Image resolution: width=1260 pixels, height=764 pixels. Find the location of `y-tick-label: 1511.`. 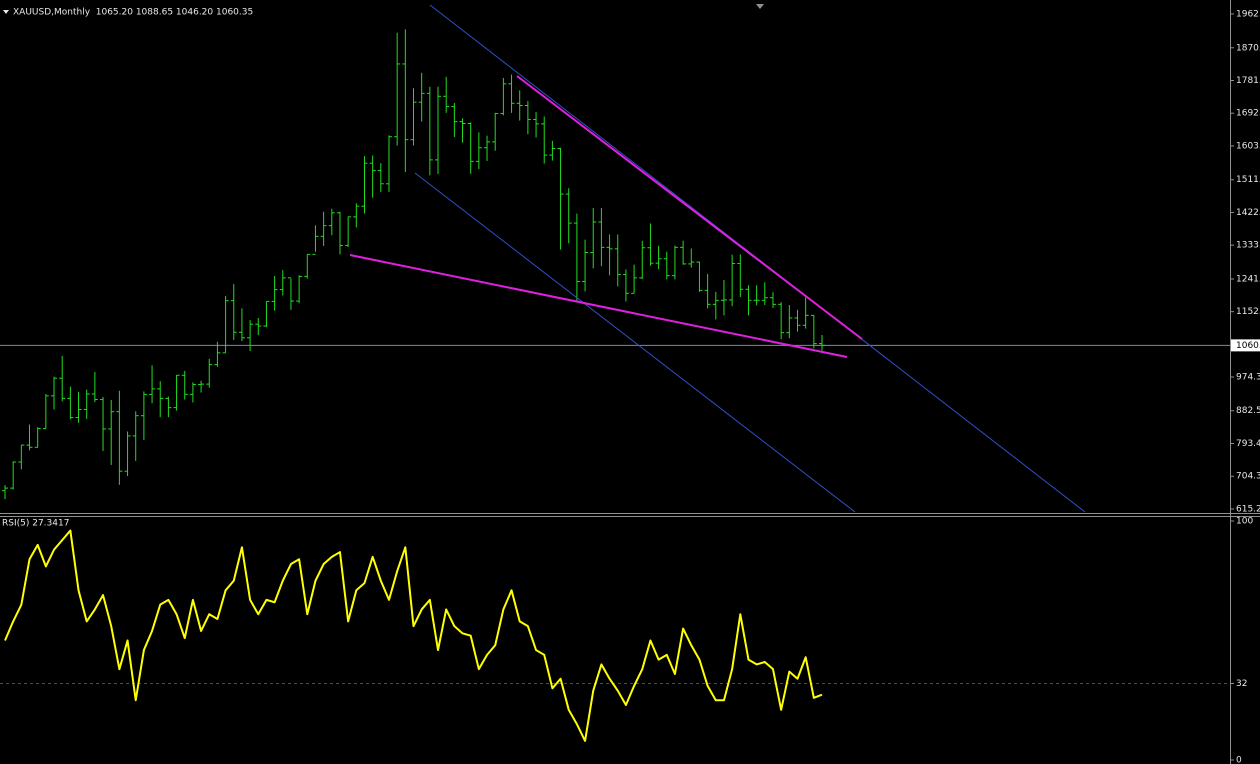

y-tick-label: 1511. is located at coordinates (1248, 180).